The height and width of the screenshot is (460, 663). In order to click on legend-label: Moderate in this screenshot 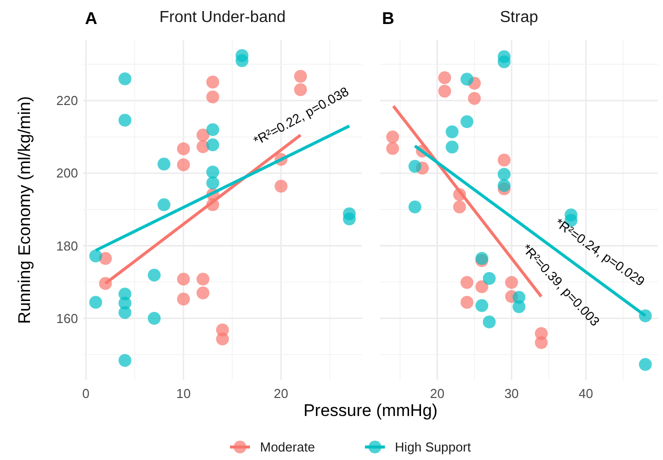, I will do `click(287, 447)`.